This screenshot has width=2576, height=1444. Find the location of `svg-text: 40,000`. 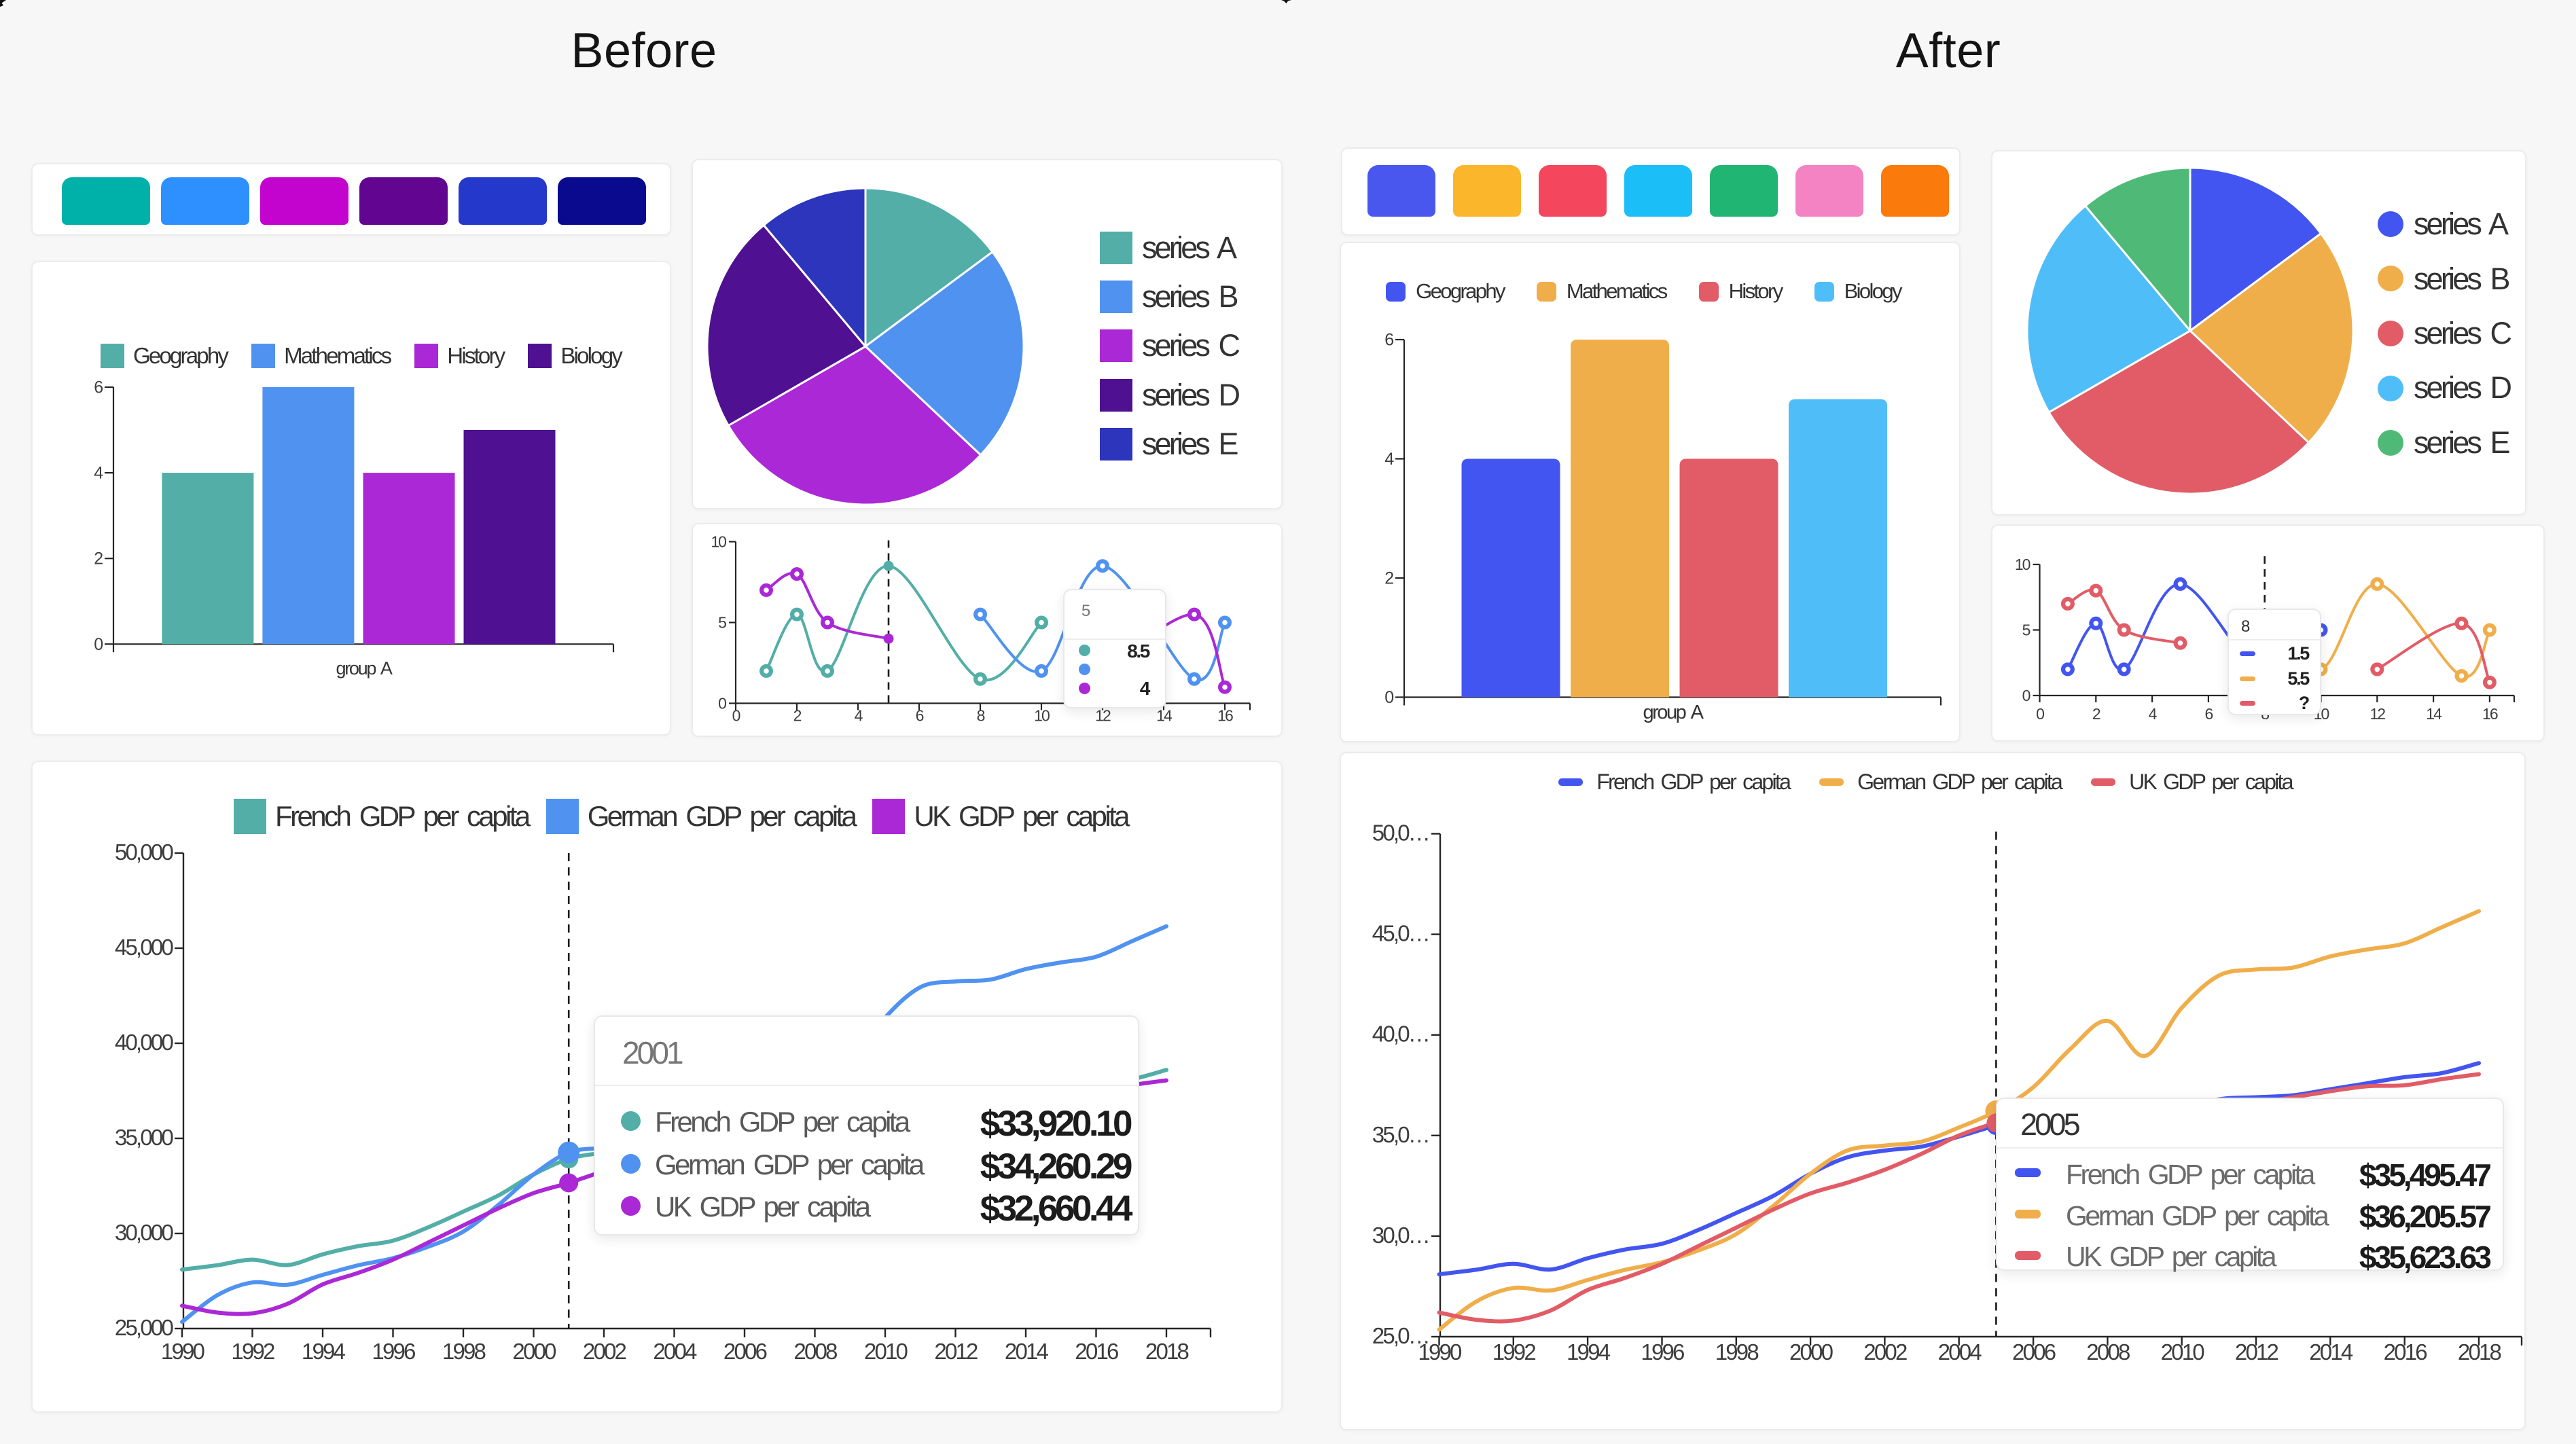

svg-text: 40,000 is located at coordinates (144, 1042).